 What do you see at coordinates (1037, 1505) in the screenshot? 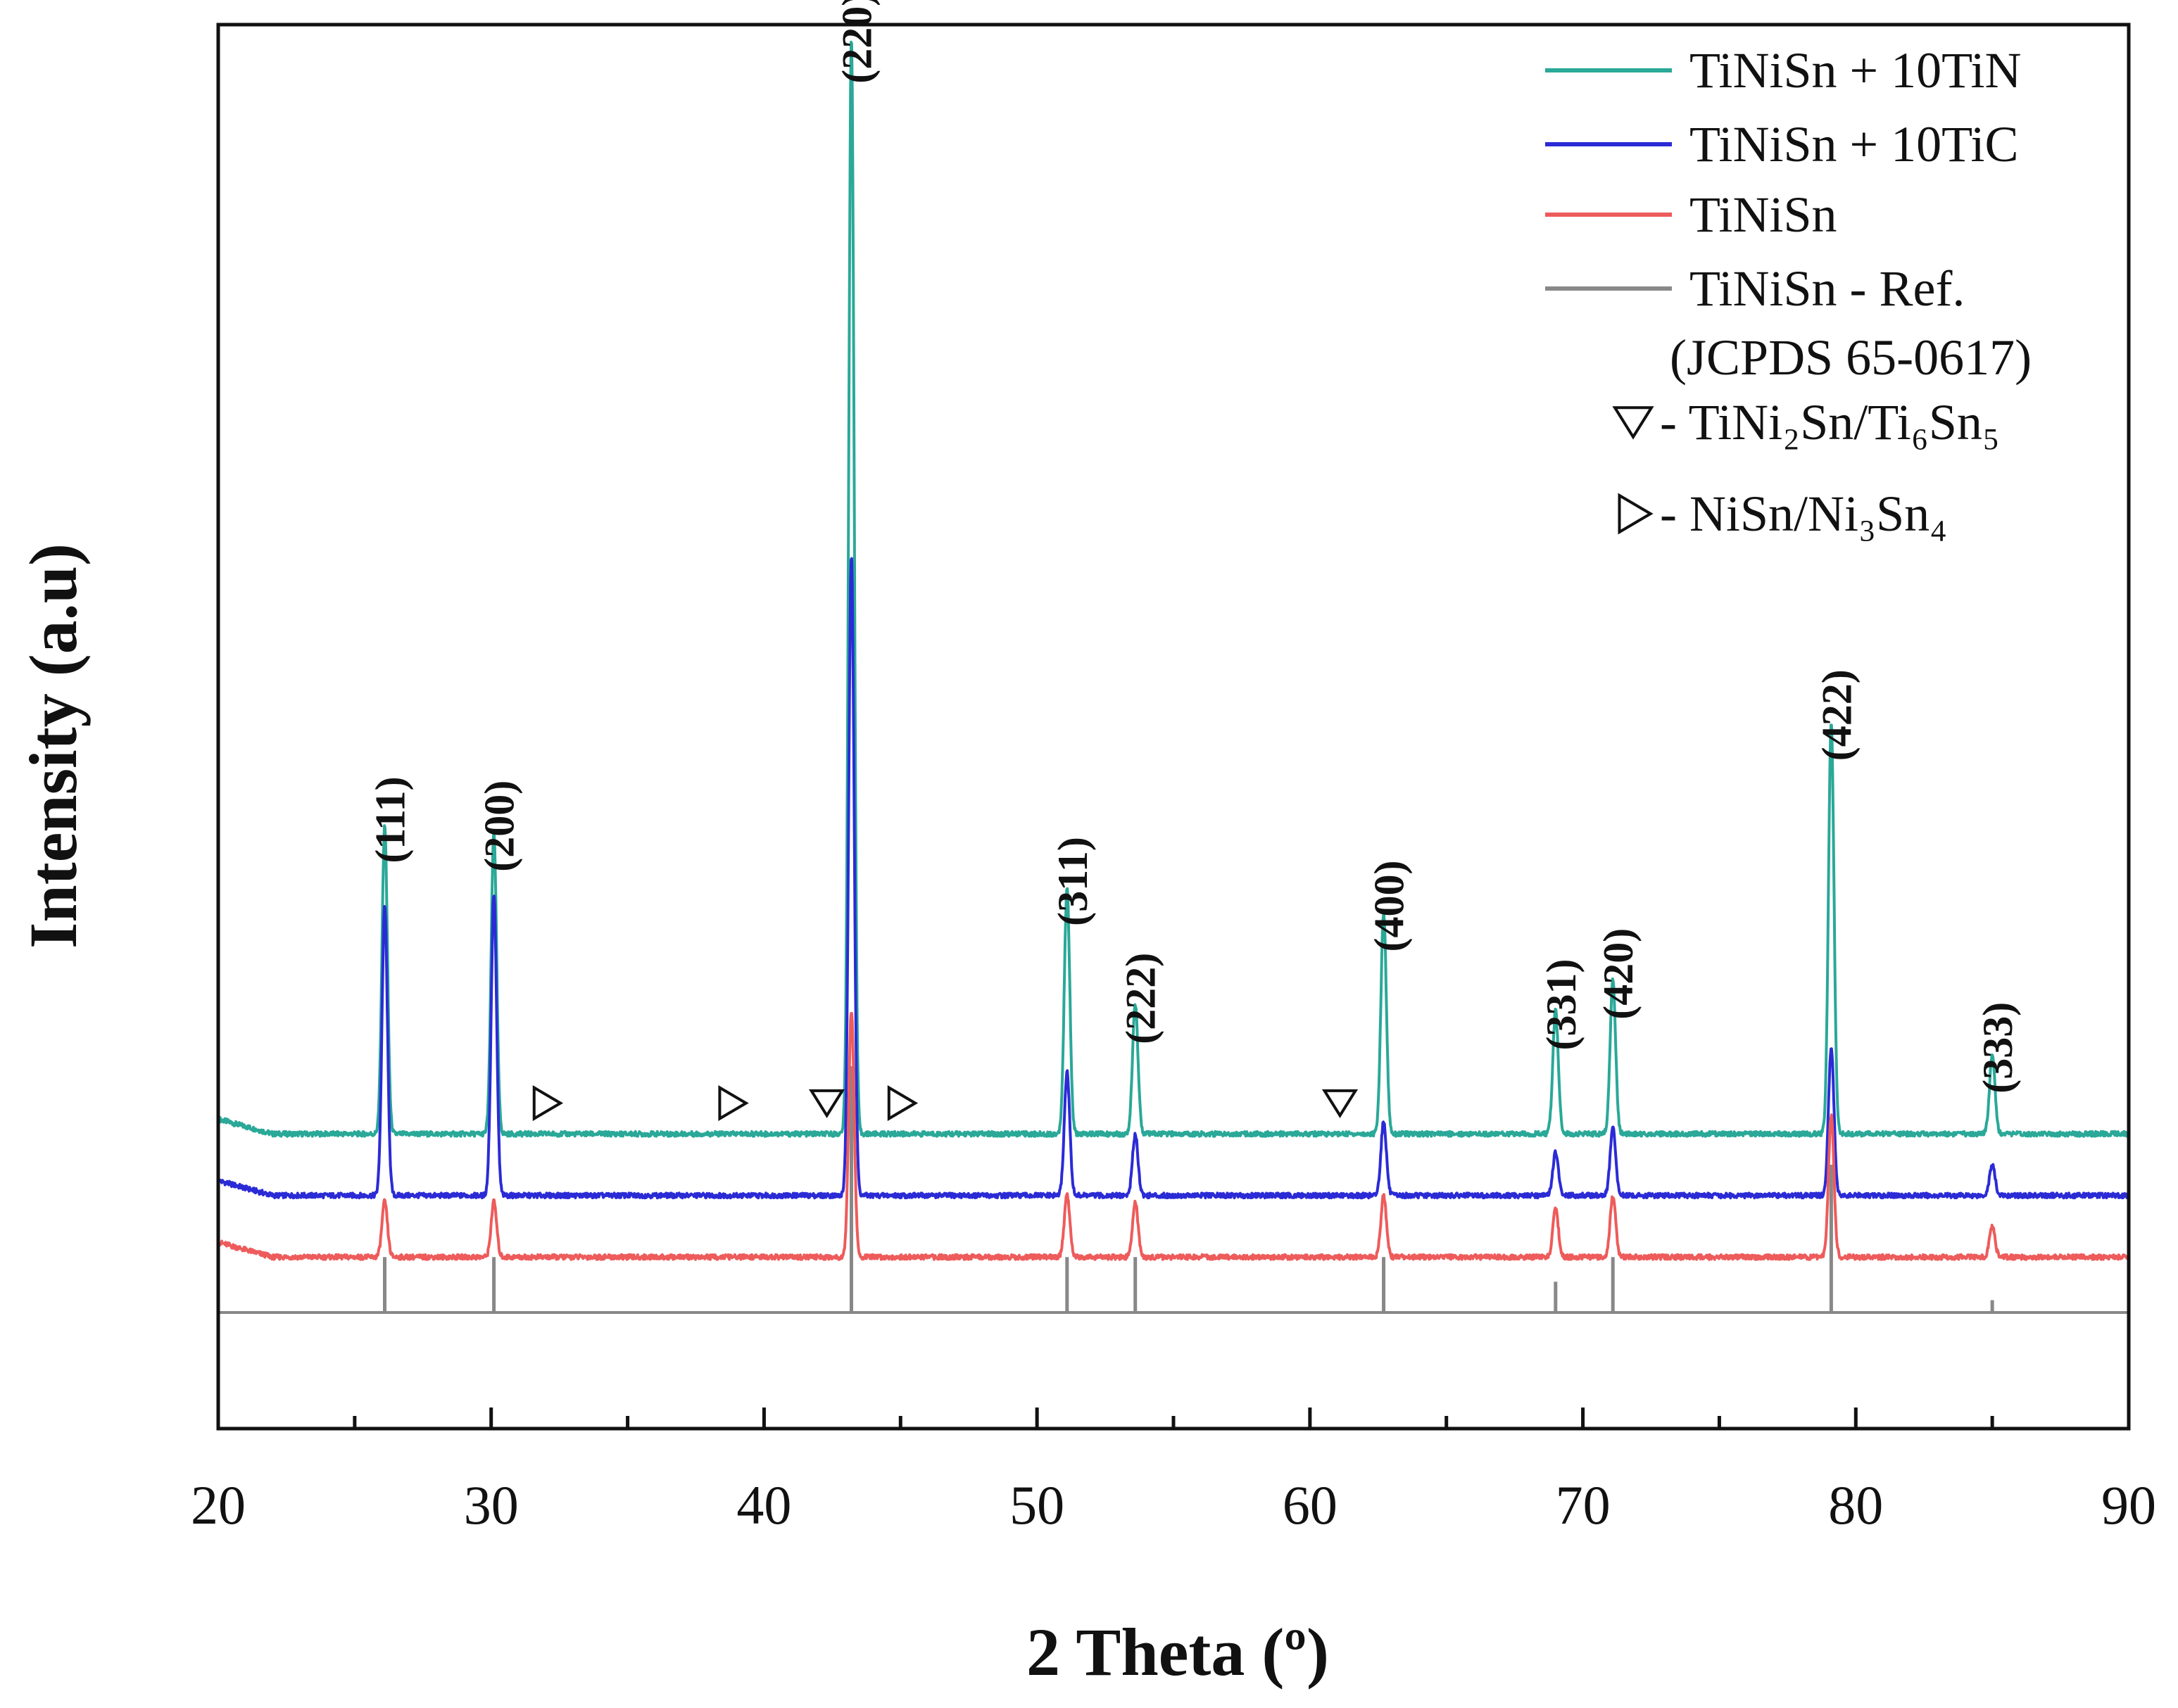
I see `x-tick-label: 50` at bounding box center [1037, 1505].